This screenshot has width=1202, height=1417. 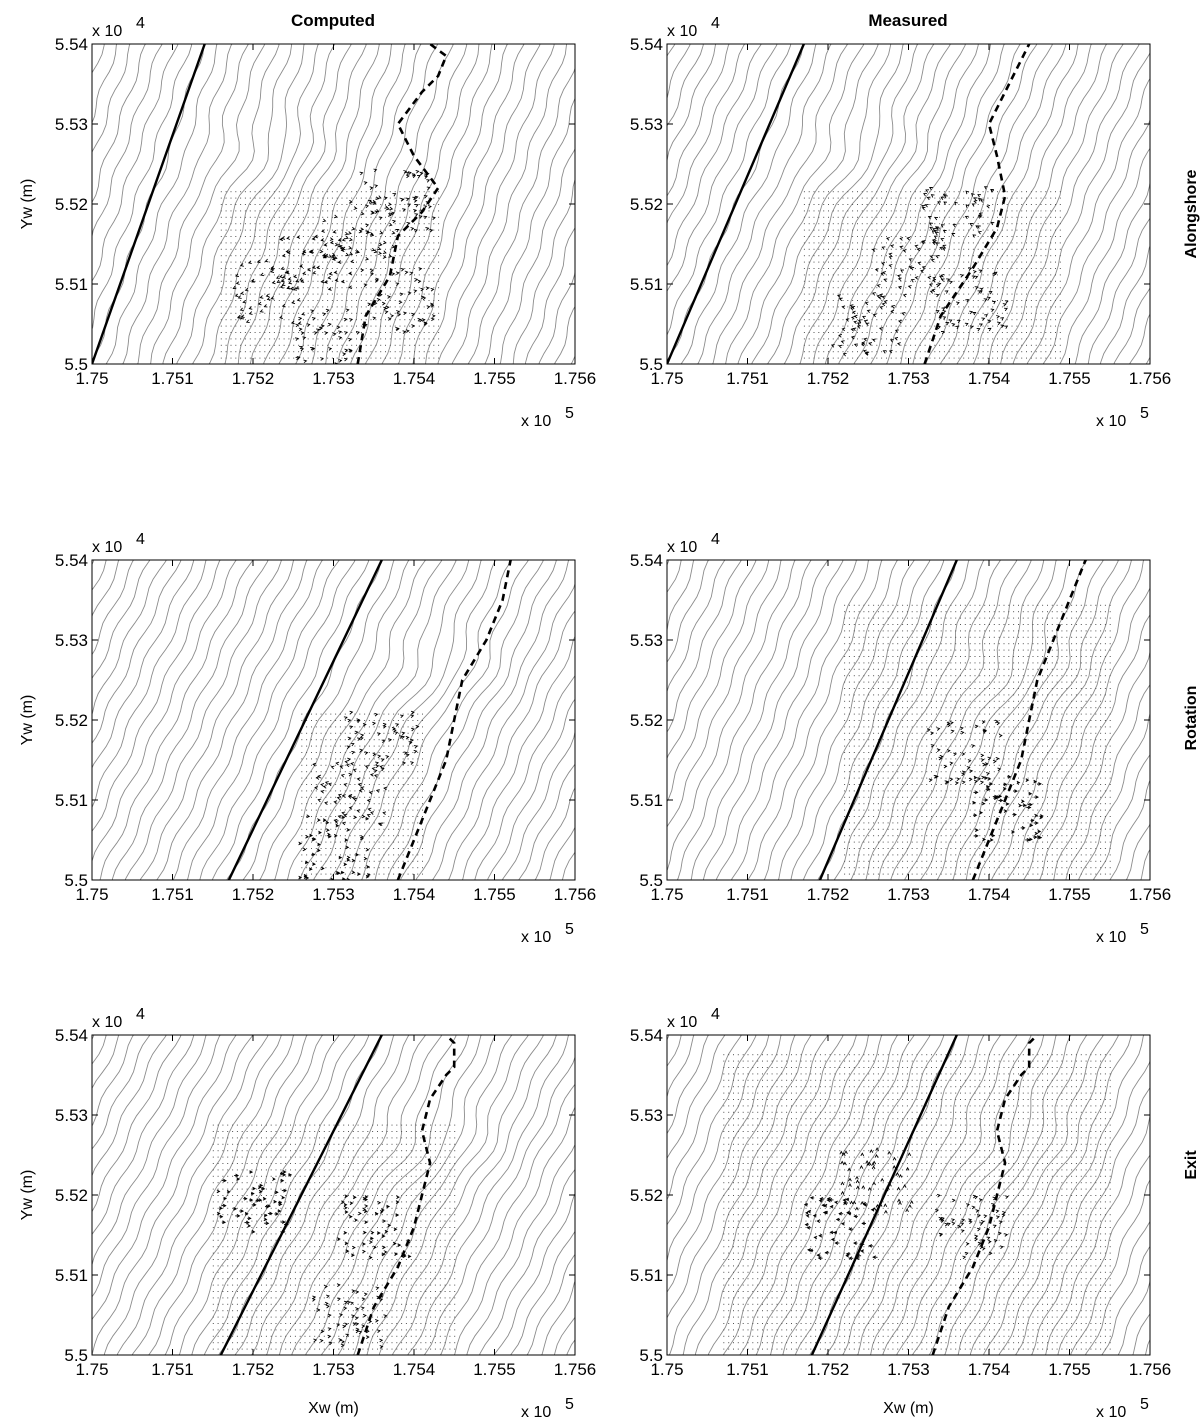 I want to click on x-tick-label: 1.756, so click(x=575, y=378).